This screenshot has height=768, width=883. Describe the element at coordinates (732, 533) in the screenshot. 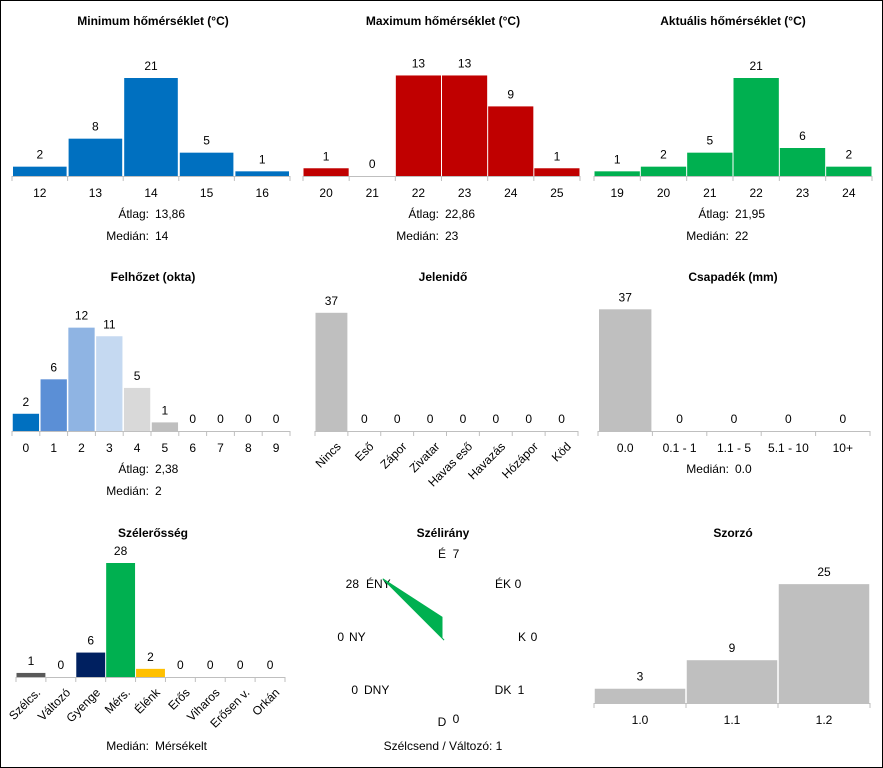

I see `chart-title: Szorzó` at that location.